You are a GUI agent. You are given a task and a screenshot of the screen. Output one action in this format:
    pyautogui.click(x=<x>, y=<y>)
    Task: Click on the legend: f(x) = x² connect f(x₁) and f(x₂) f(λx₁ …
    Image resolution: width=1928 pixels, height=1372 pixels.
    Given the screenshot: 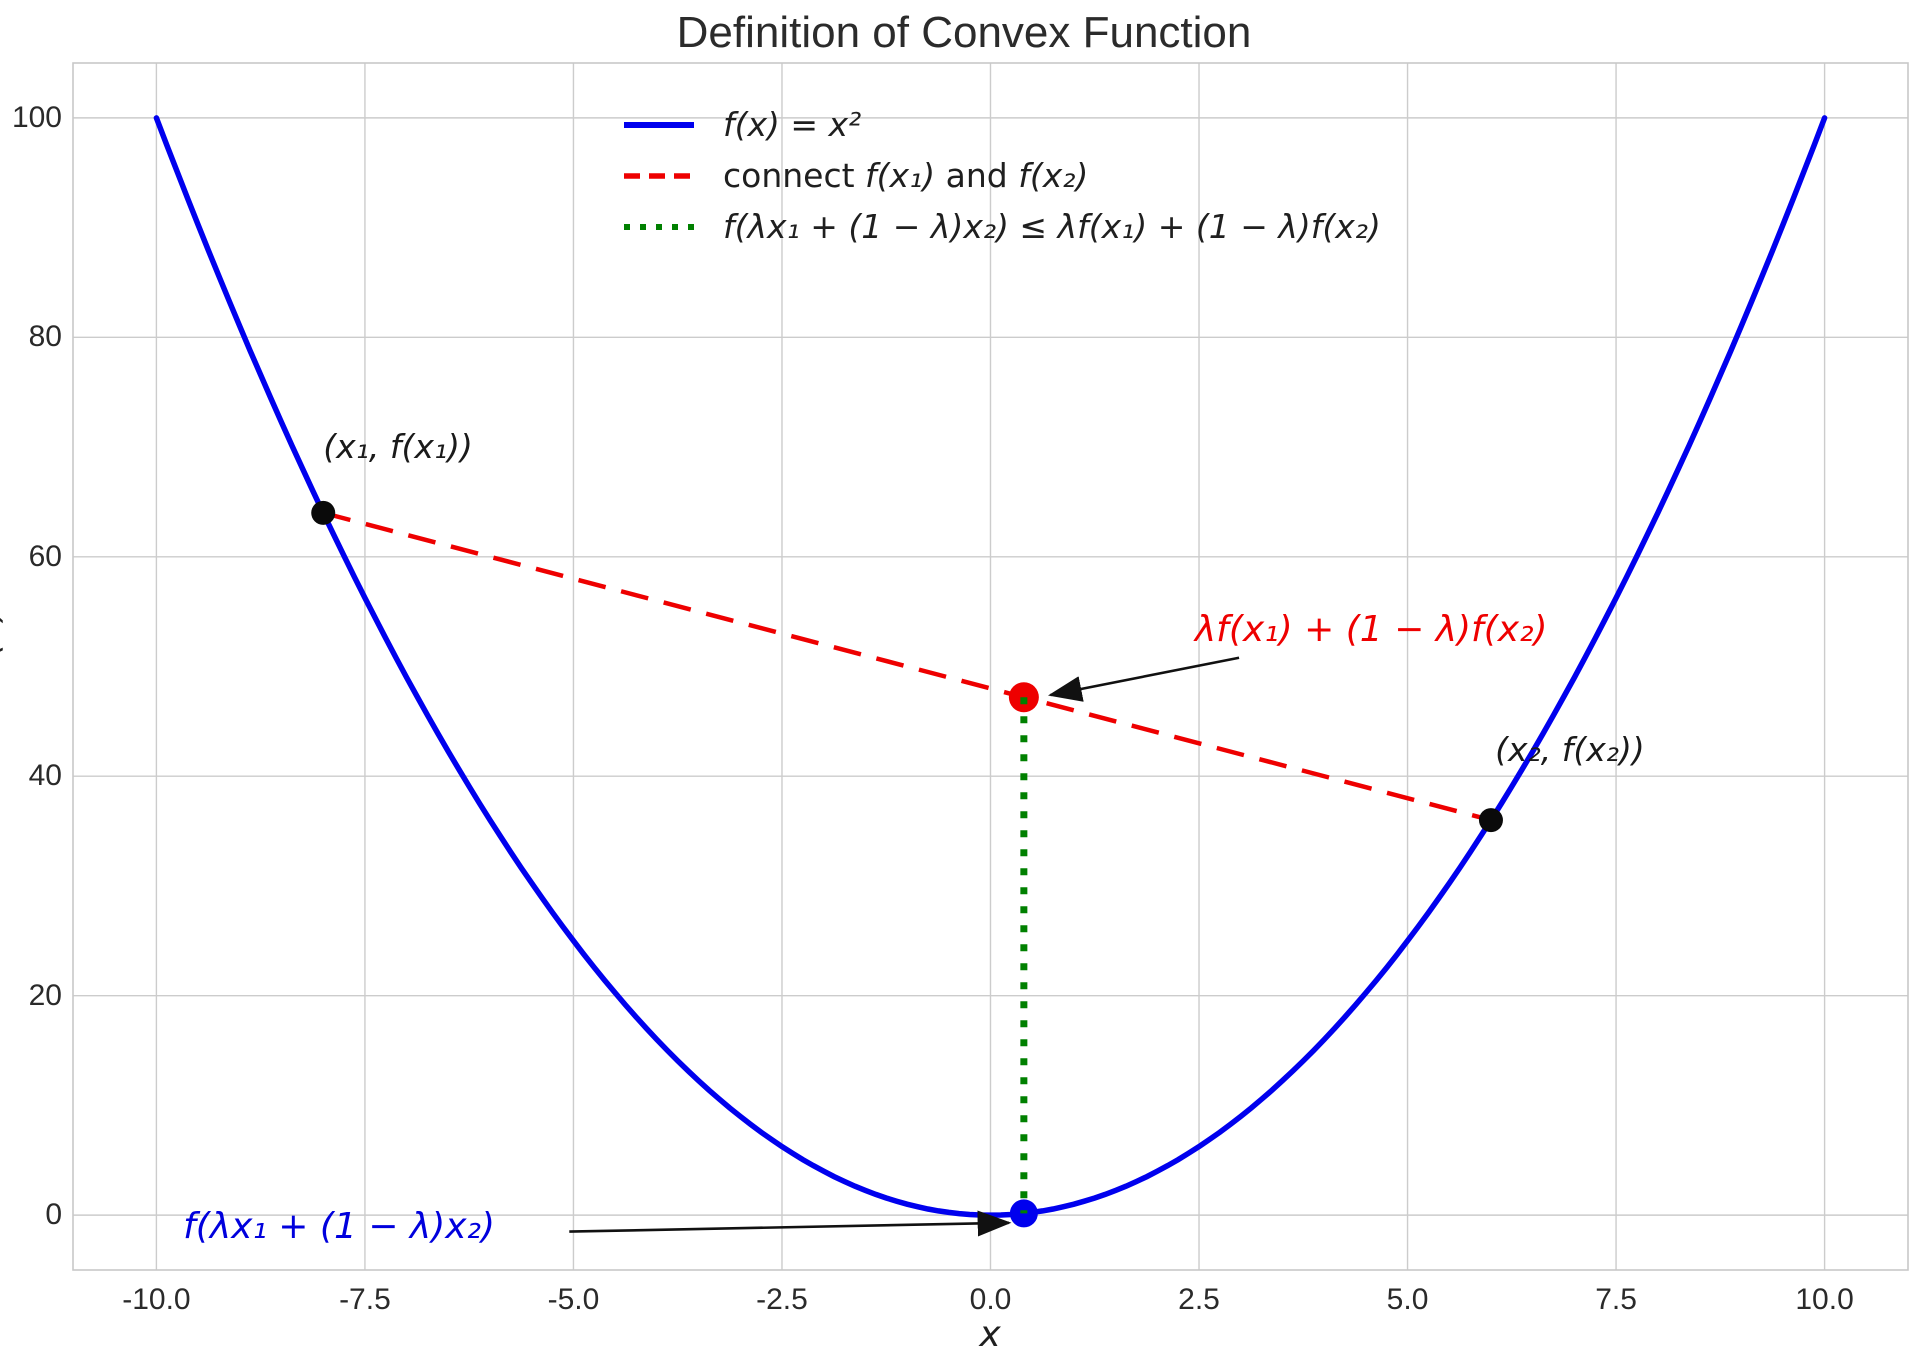 What is the action you would take?
    pyautogui.click(x=1001, y=175)
    